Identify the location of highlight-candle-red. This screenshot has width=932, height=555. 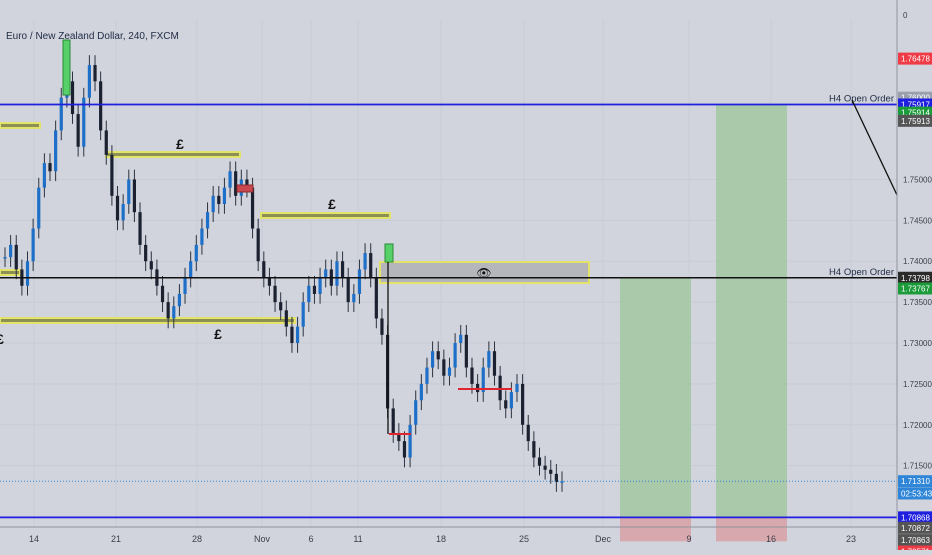
(245, 188).